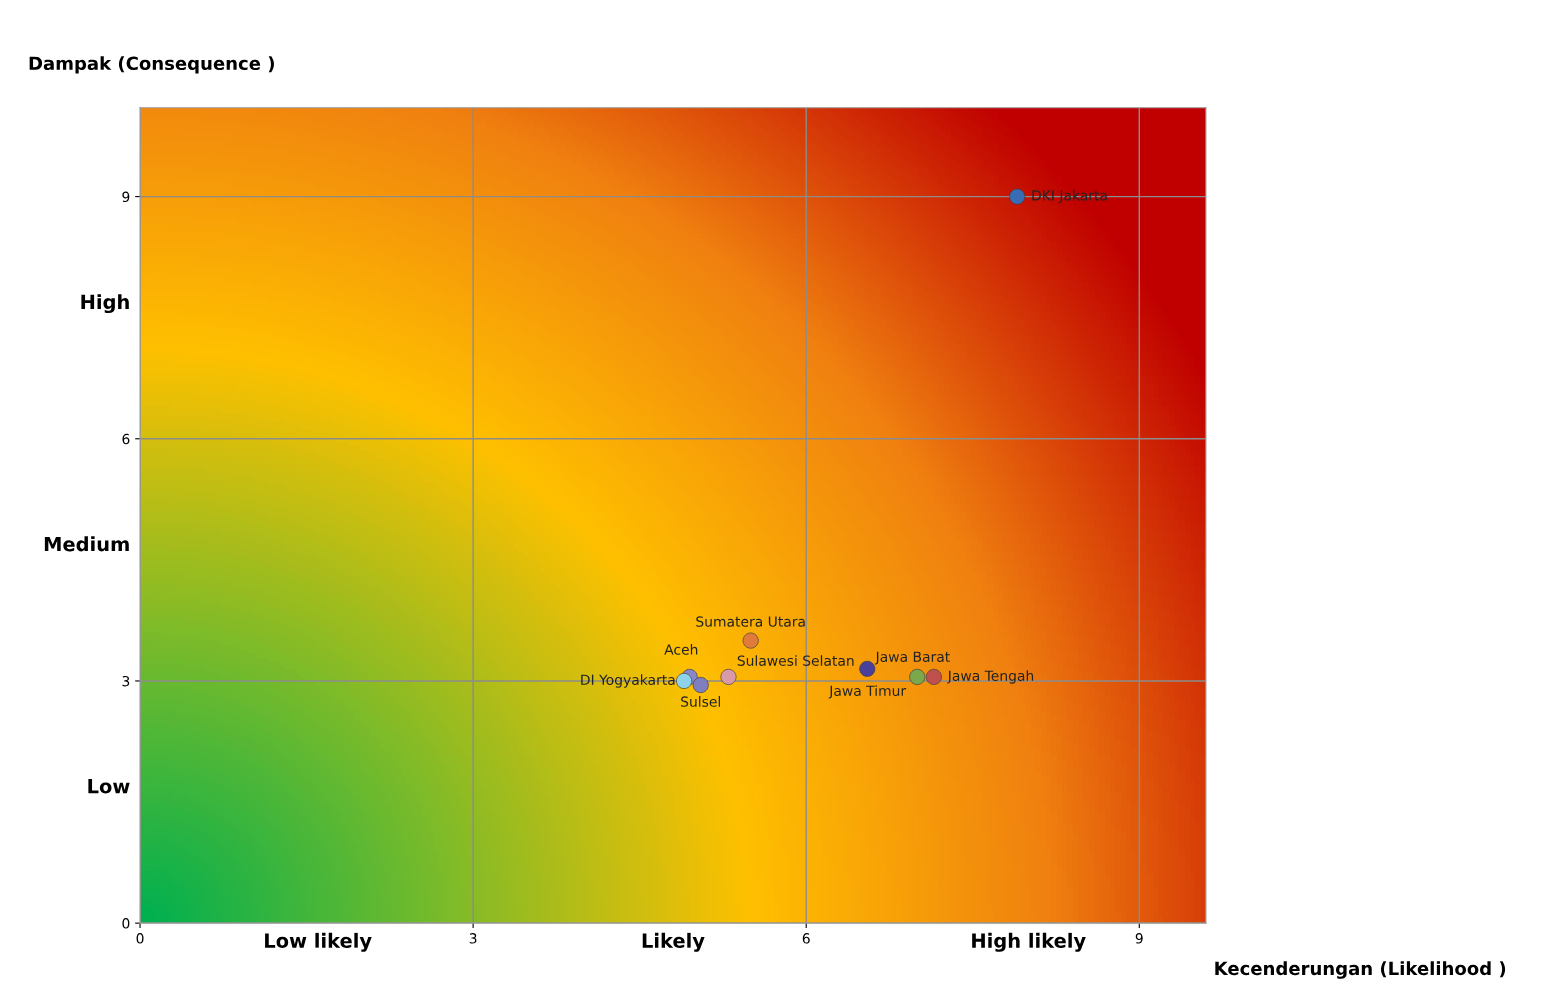  Describe the element at coordinates (728, 676) in the screenshot. I see `point` at that location.